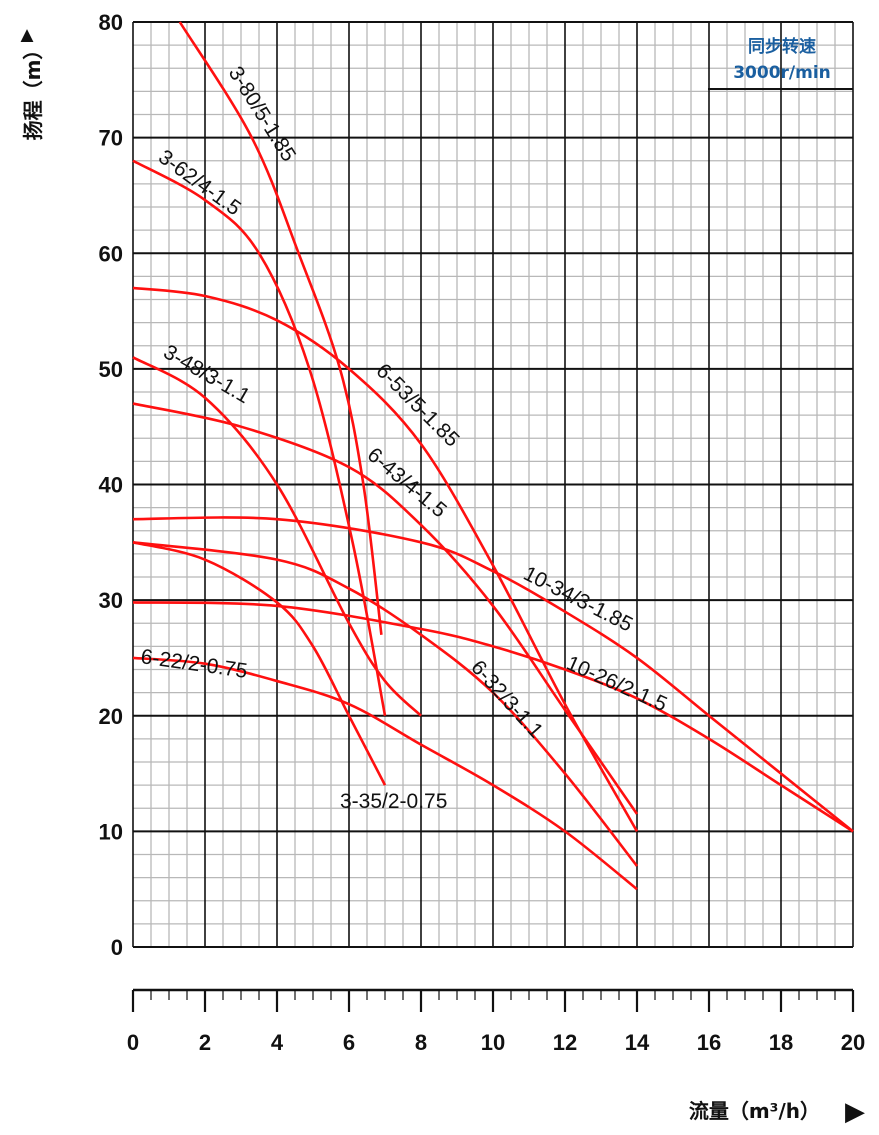  What do you see at coordinates (277, 536) in the screenshot?
I see `curve-3-48/3-1.1` at bounding box center [277, 536].